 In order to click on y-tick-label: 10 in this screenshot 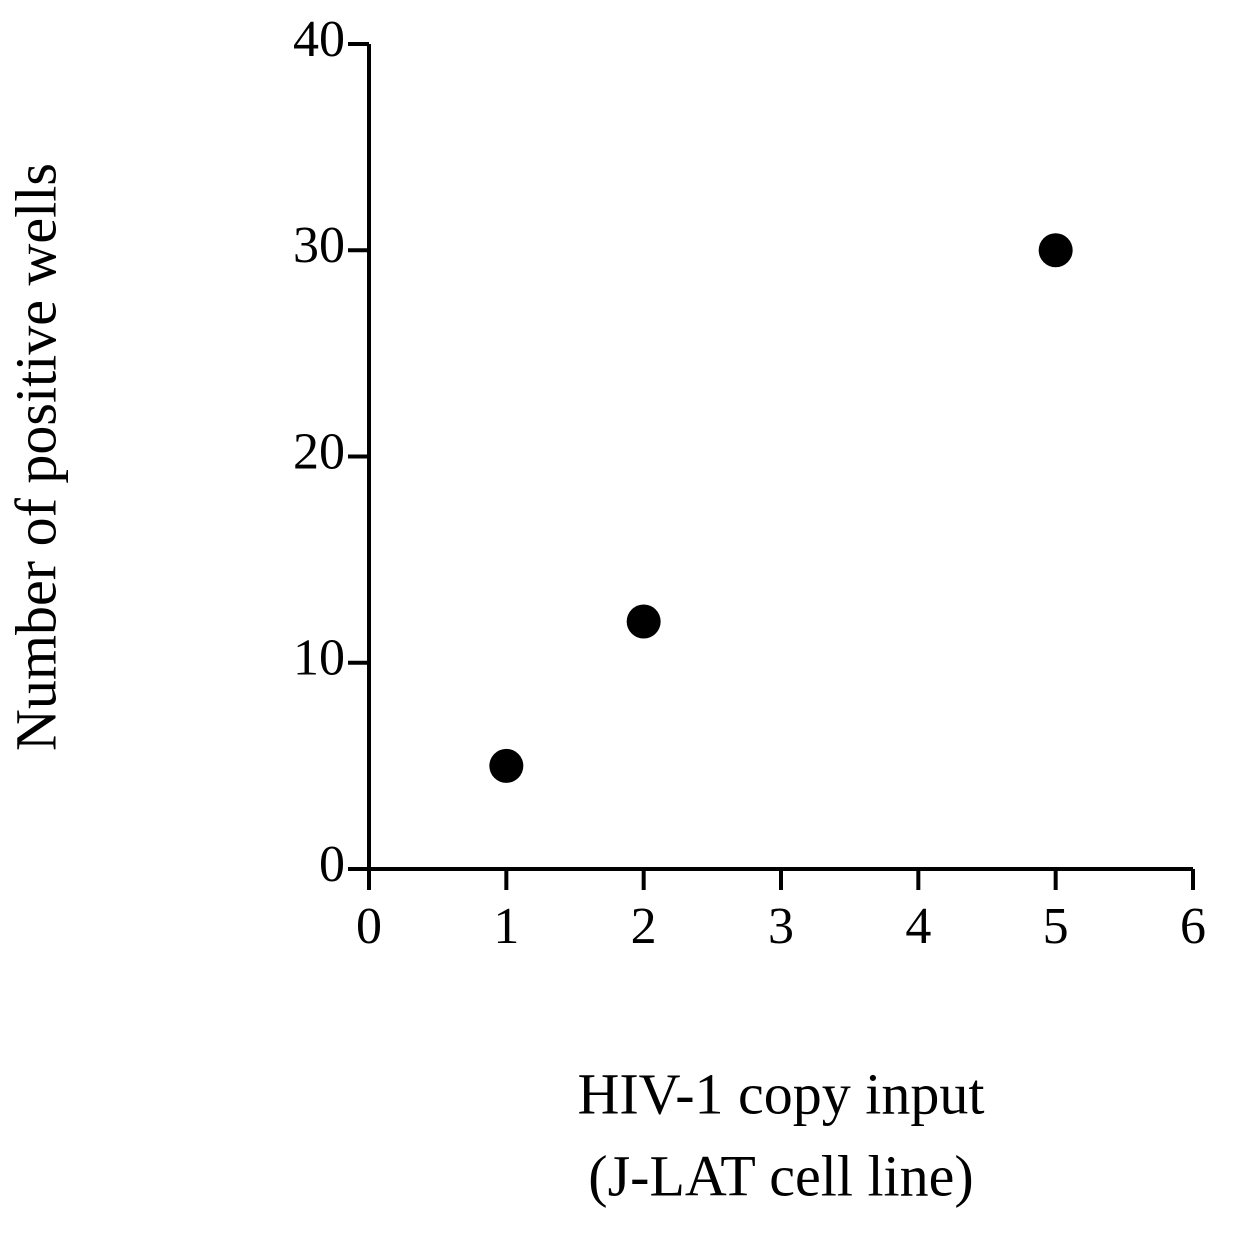, I will do `click(319, 658)`.